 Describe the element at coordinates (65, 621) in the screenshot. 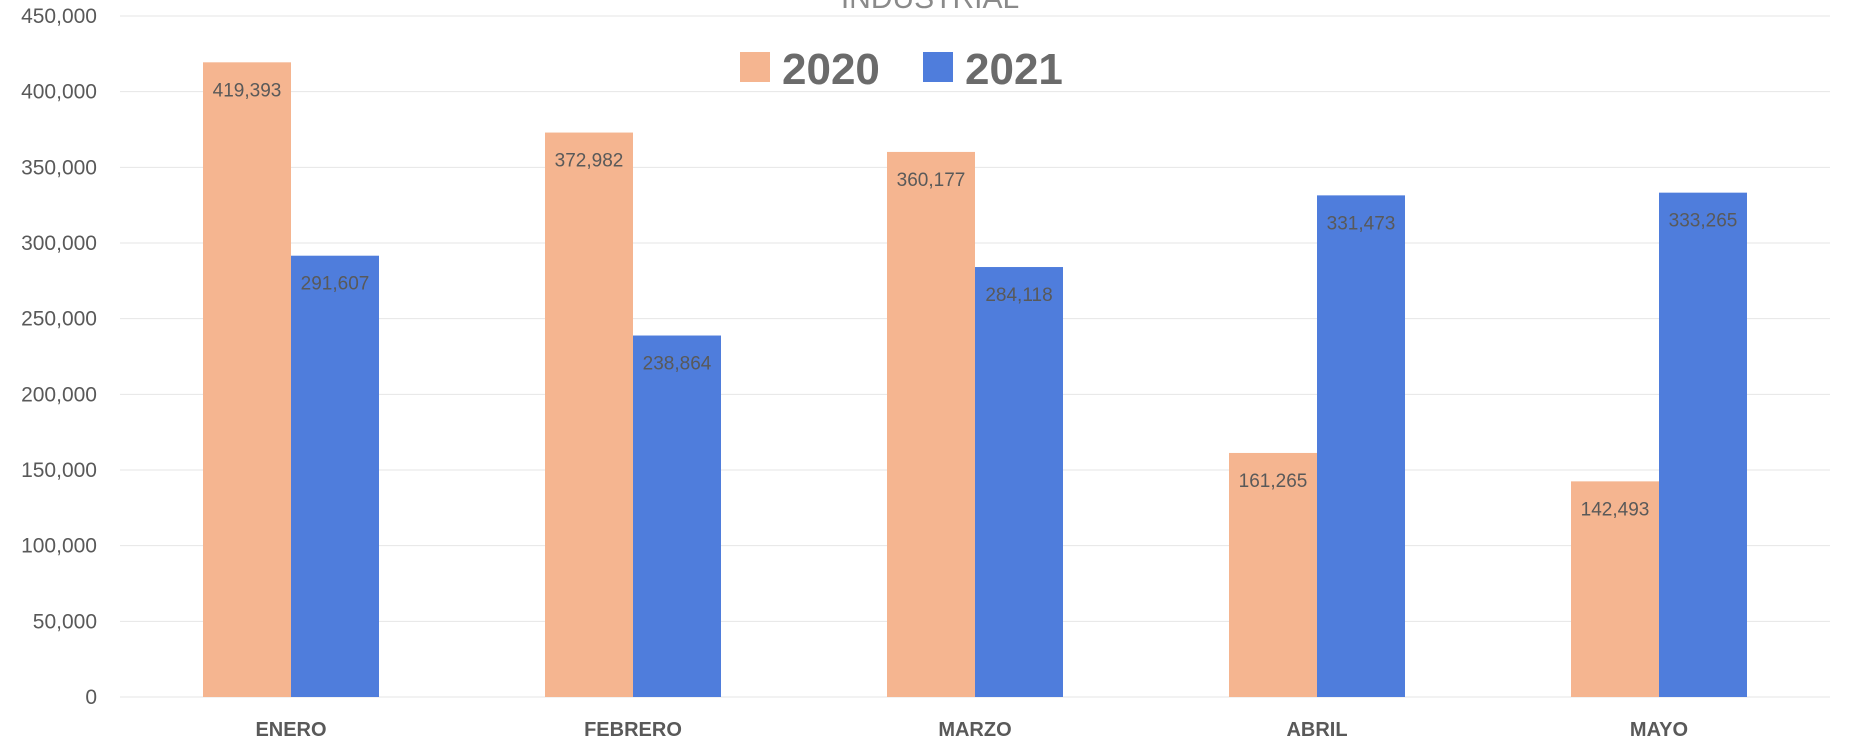

I see `y-tick-label: 50,000` at that location.